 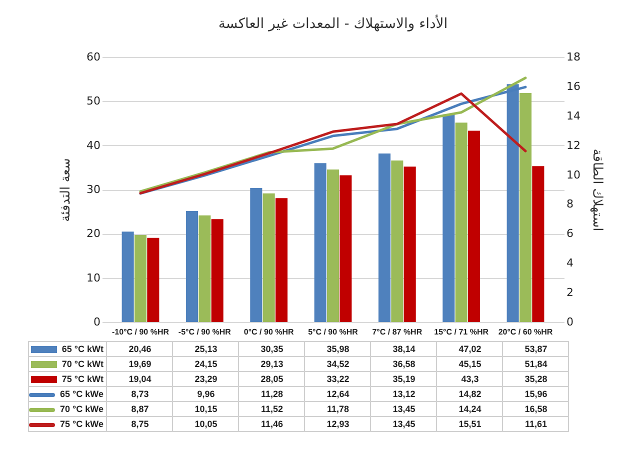 What do you see at coordinates (573, 115) in the screenshot?
I see `y2-tick-label: 14` at bounding box center [573, 115].